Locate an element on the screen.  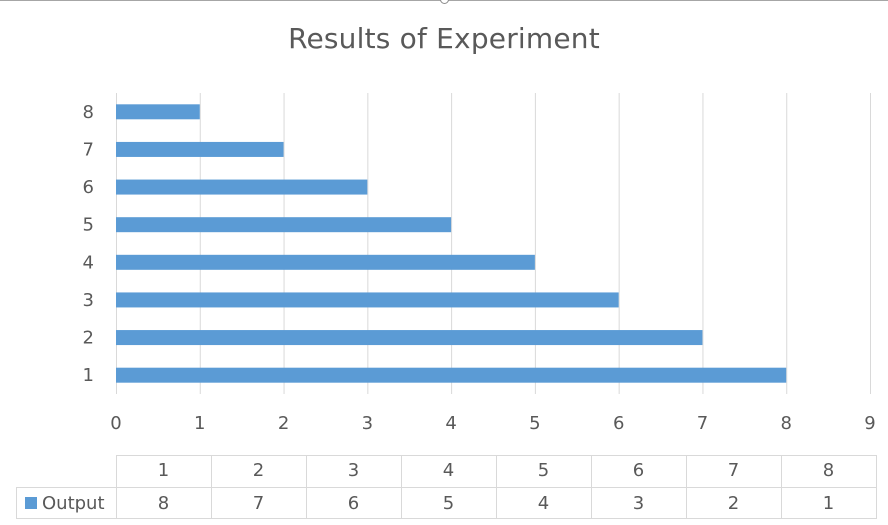
x-axis-tick-labels: 0 1 2 3 4 5 6 7 8 9 is located at coordinates (492, 423).